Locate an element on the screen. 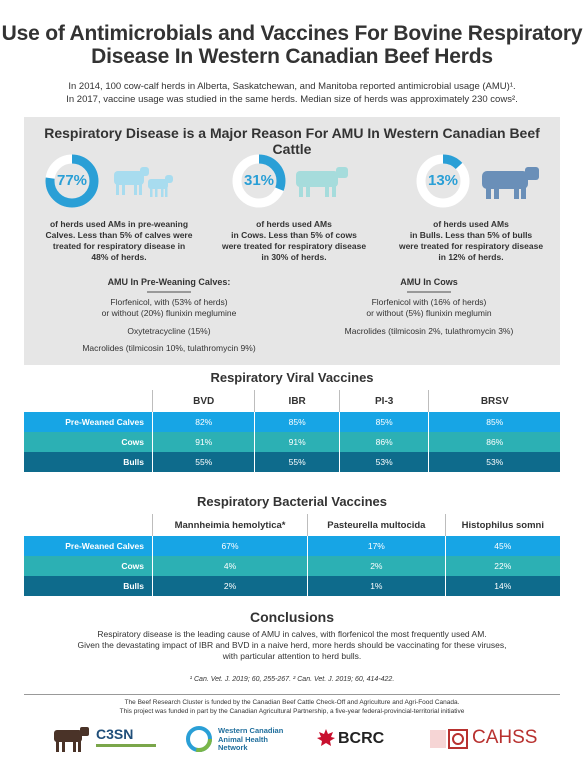  bcrc-logo: BCRC is located at coordinates (351, 739).